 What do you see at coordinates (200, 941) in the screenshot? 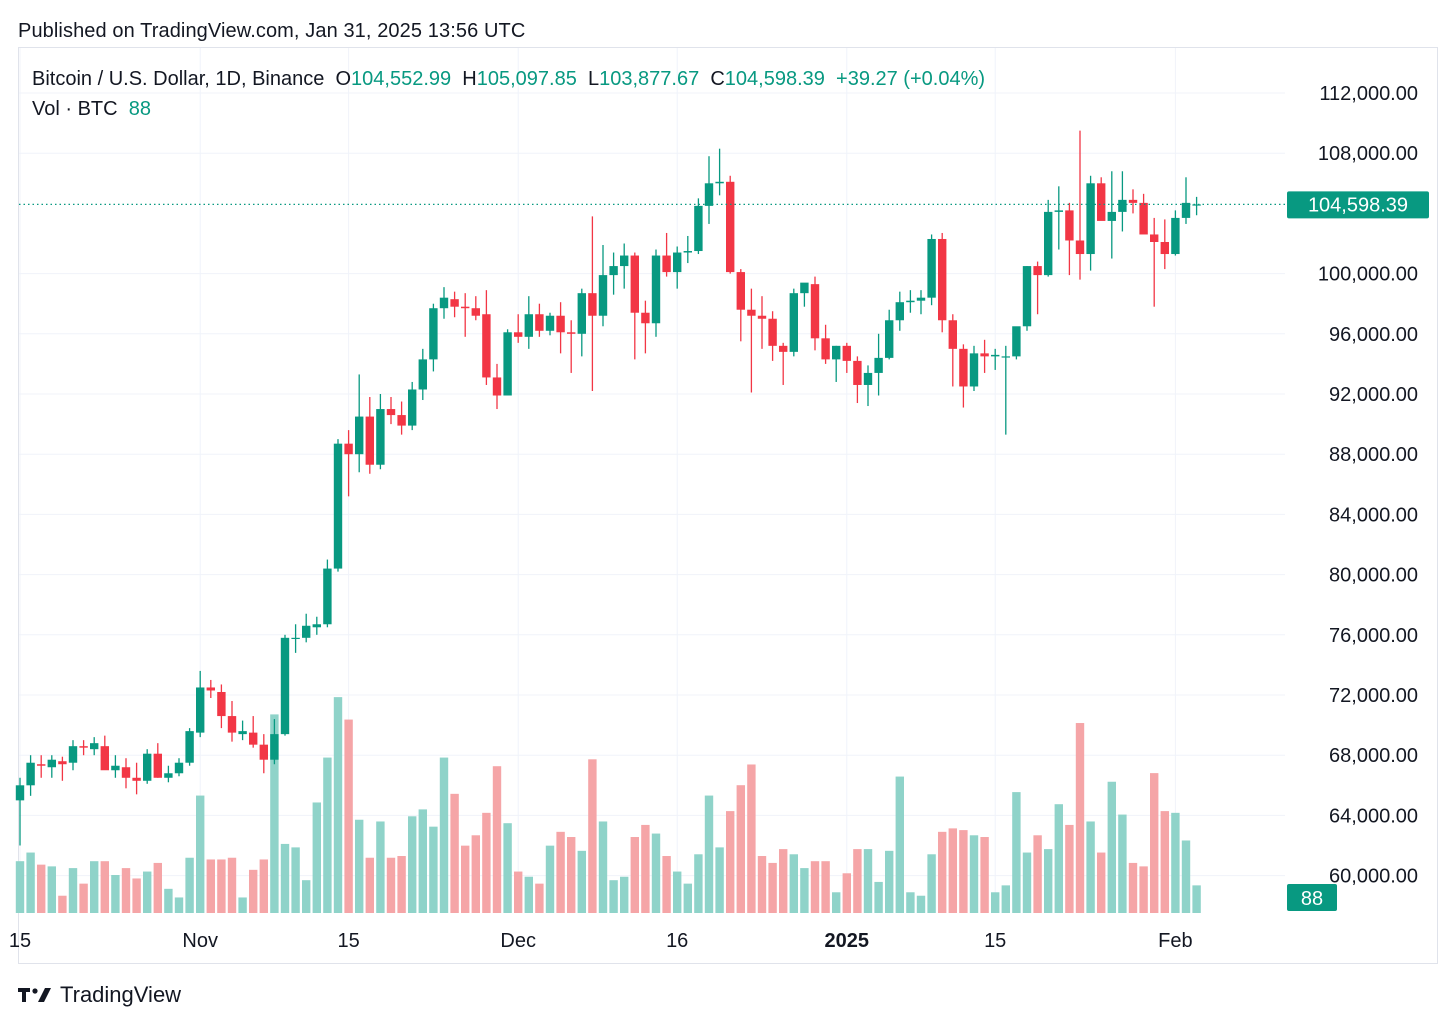
I see `time-tick-label: Nov` at bounding box center [200, 941].